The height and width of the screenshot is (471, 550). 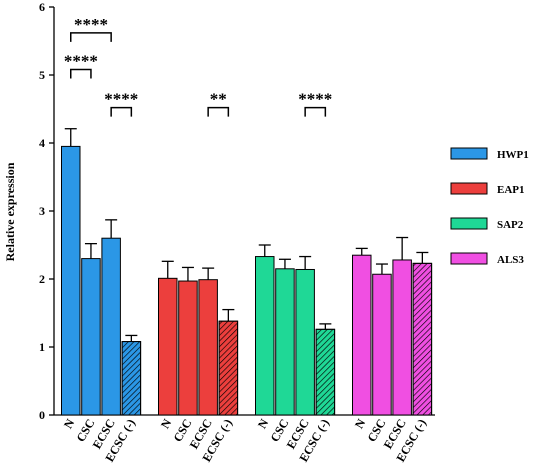 What do you see at coordinates (422, 339) in the screenshot?
I see `bar-hatch-als3` at bounding box center [422, 339].